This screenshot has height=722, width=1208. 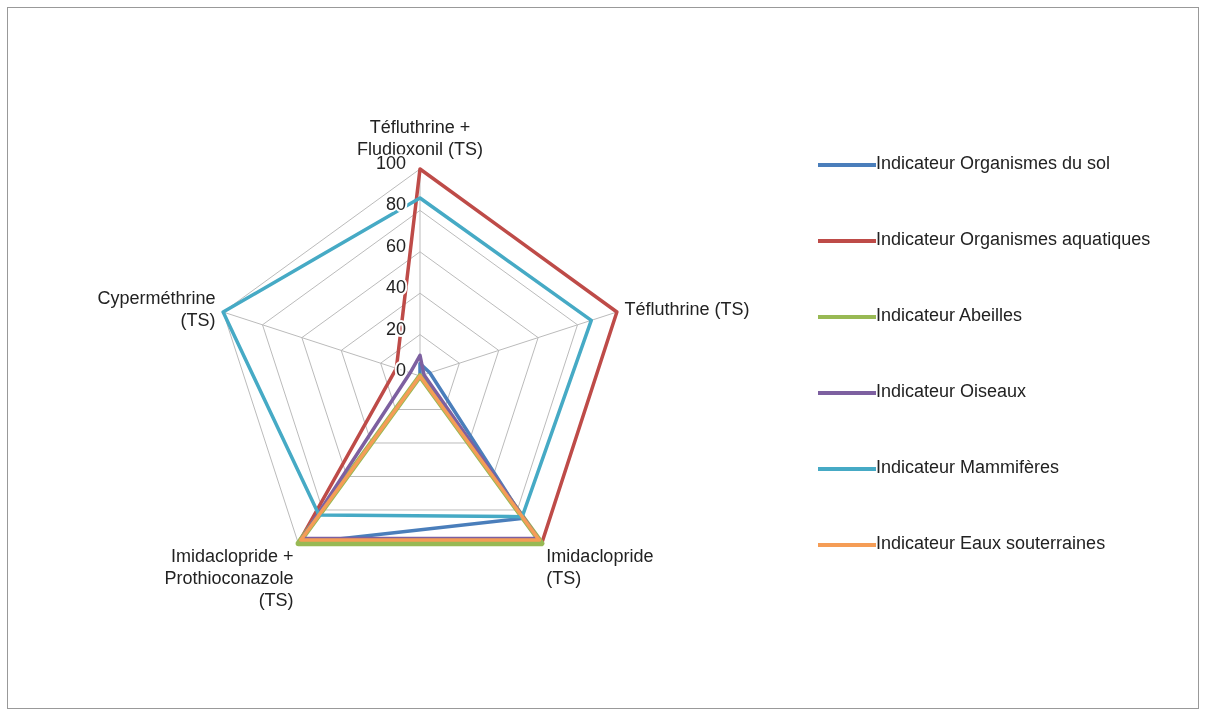 What do you see at coordinates (687, 308) in the screenshot?
I see `spoke-label: Téfluthrine (TS)` at bounding box center [687, 308].